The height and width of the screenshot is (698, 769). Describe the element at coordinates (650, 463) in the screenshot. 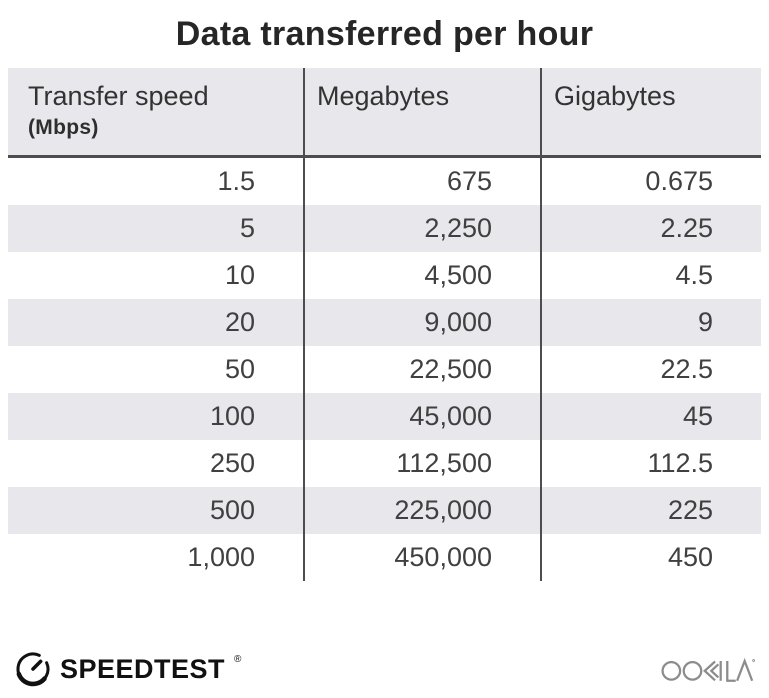

I see `table-cell: 112.5` at that location.